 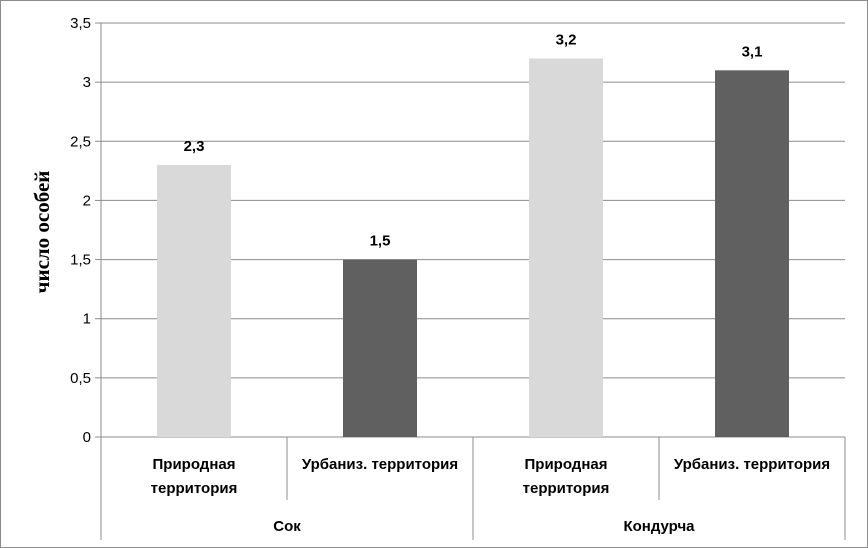 What do you see at coordinates (42, 232) in the screenshot?
I see `y-axis-title: число особей` at bounding box center [42, 232].